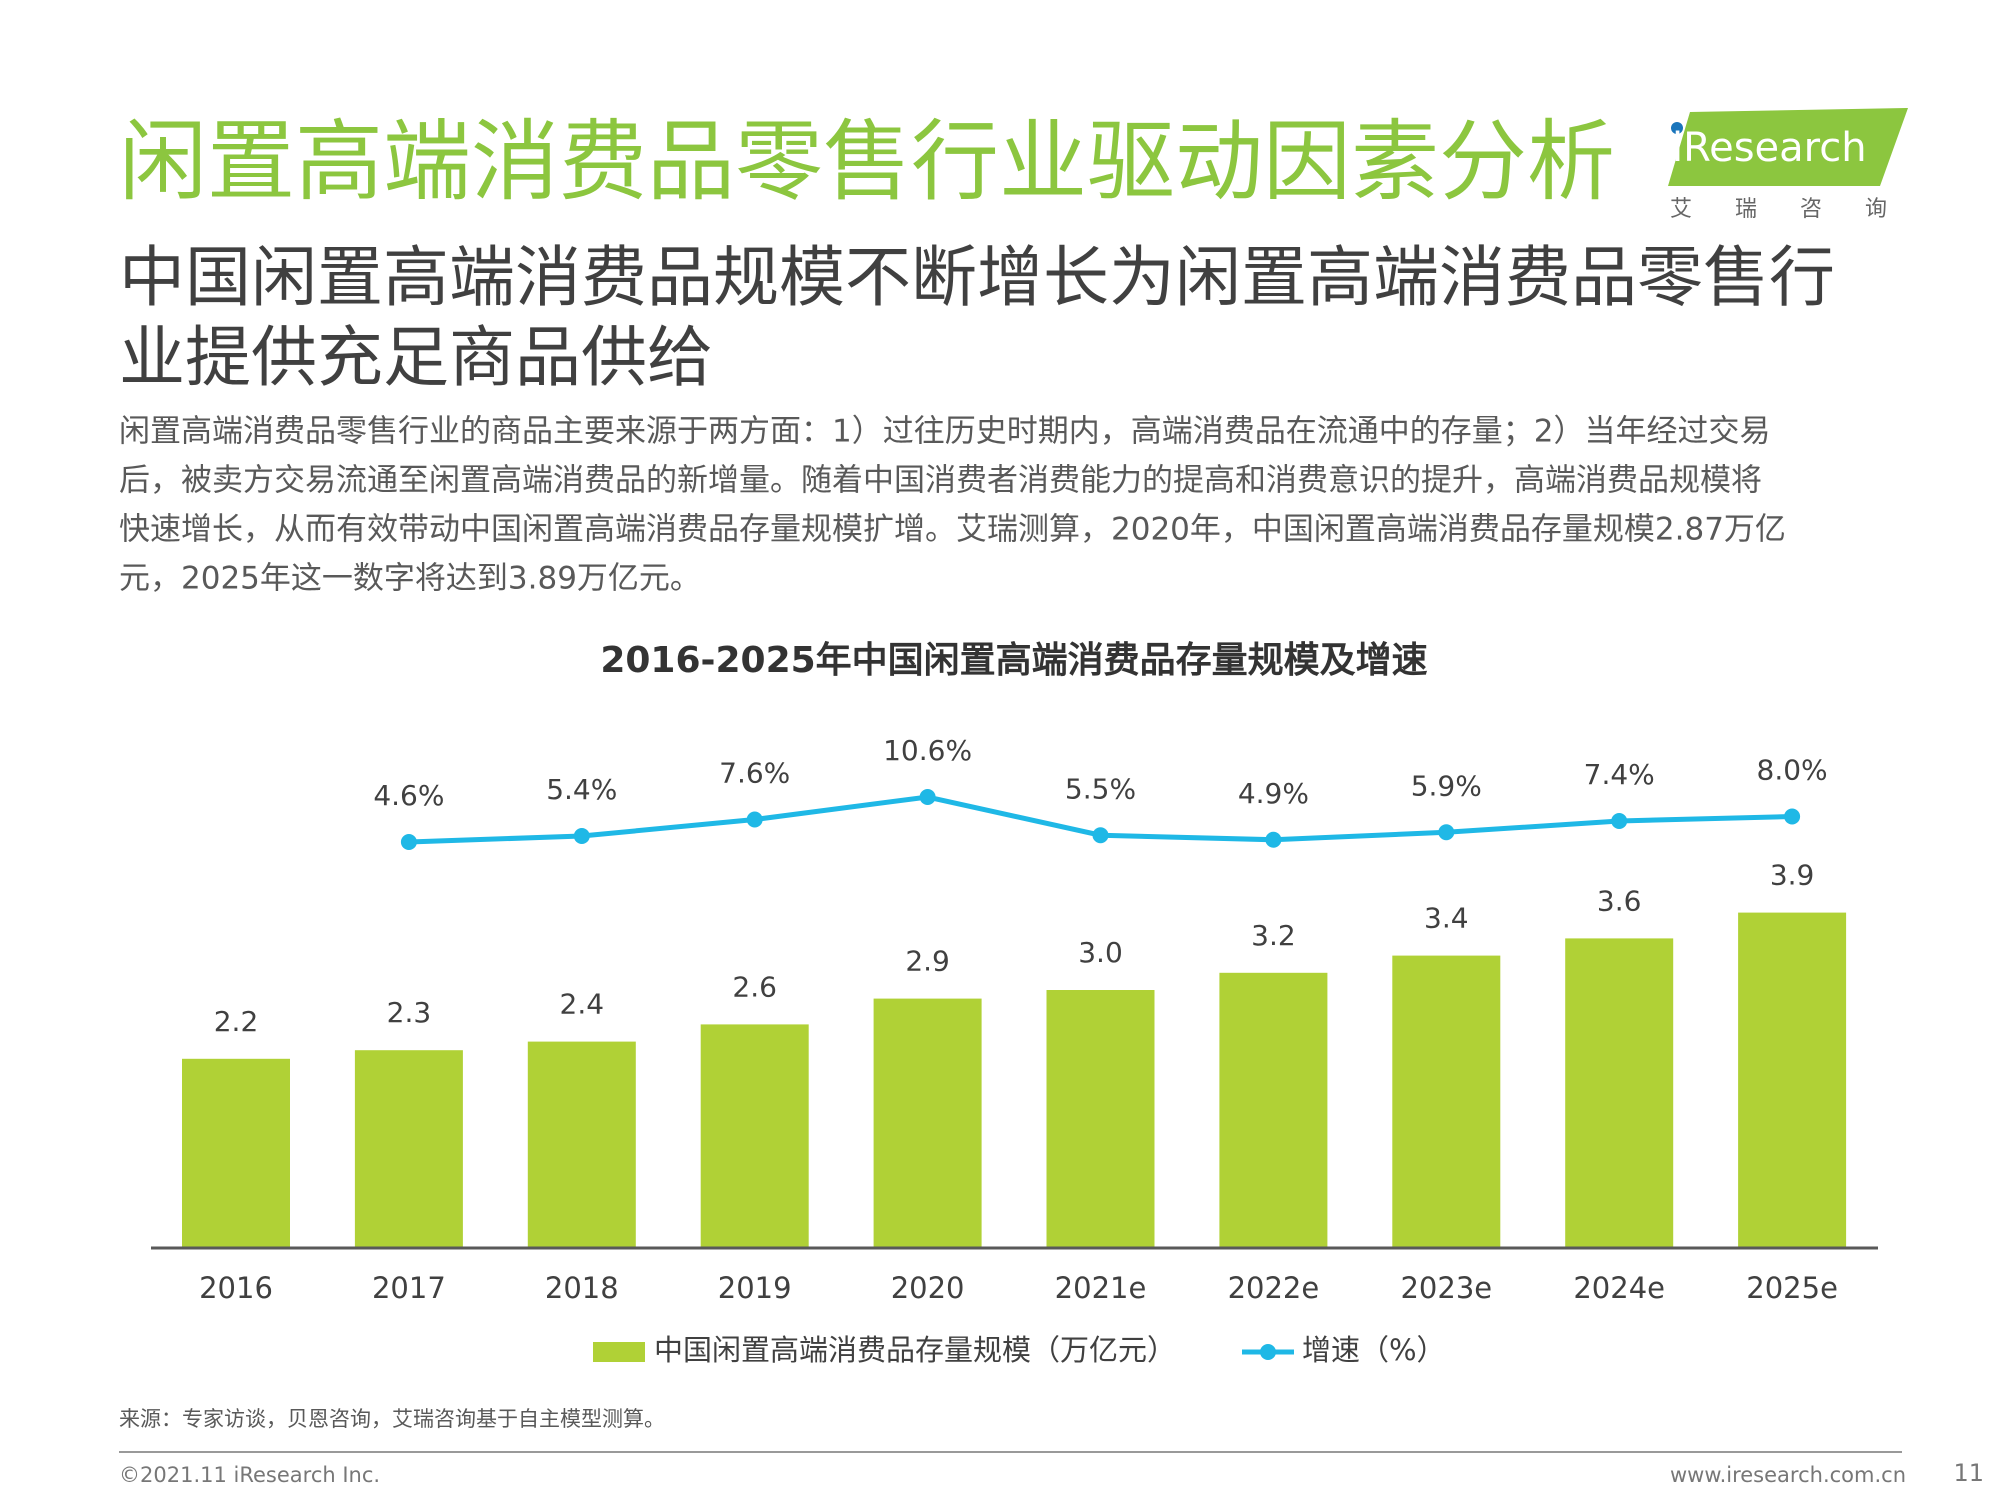  I want to click on logo-dot, so click(1677, 128).